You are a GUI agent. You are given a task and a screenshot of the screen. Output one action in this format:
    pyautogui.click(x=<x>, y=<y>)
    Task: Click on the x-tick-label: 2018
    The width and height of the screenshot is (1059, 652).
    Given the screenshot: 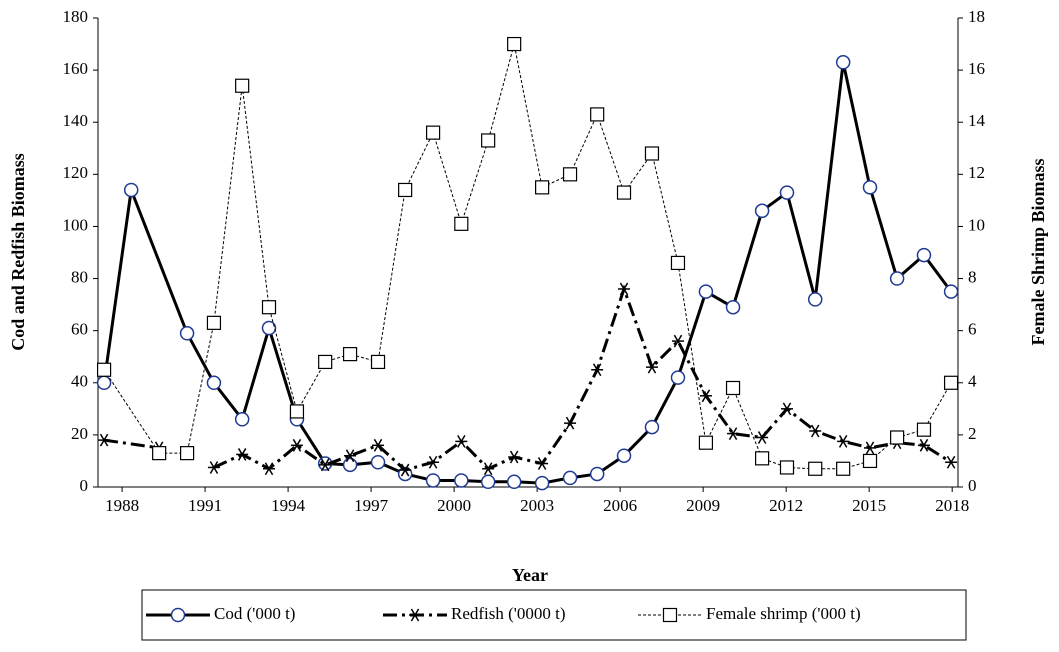 What is the action you would take?
    pyautogui.click(x=952, y=505)
    